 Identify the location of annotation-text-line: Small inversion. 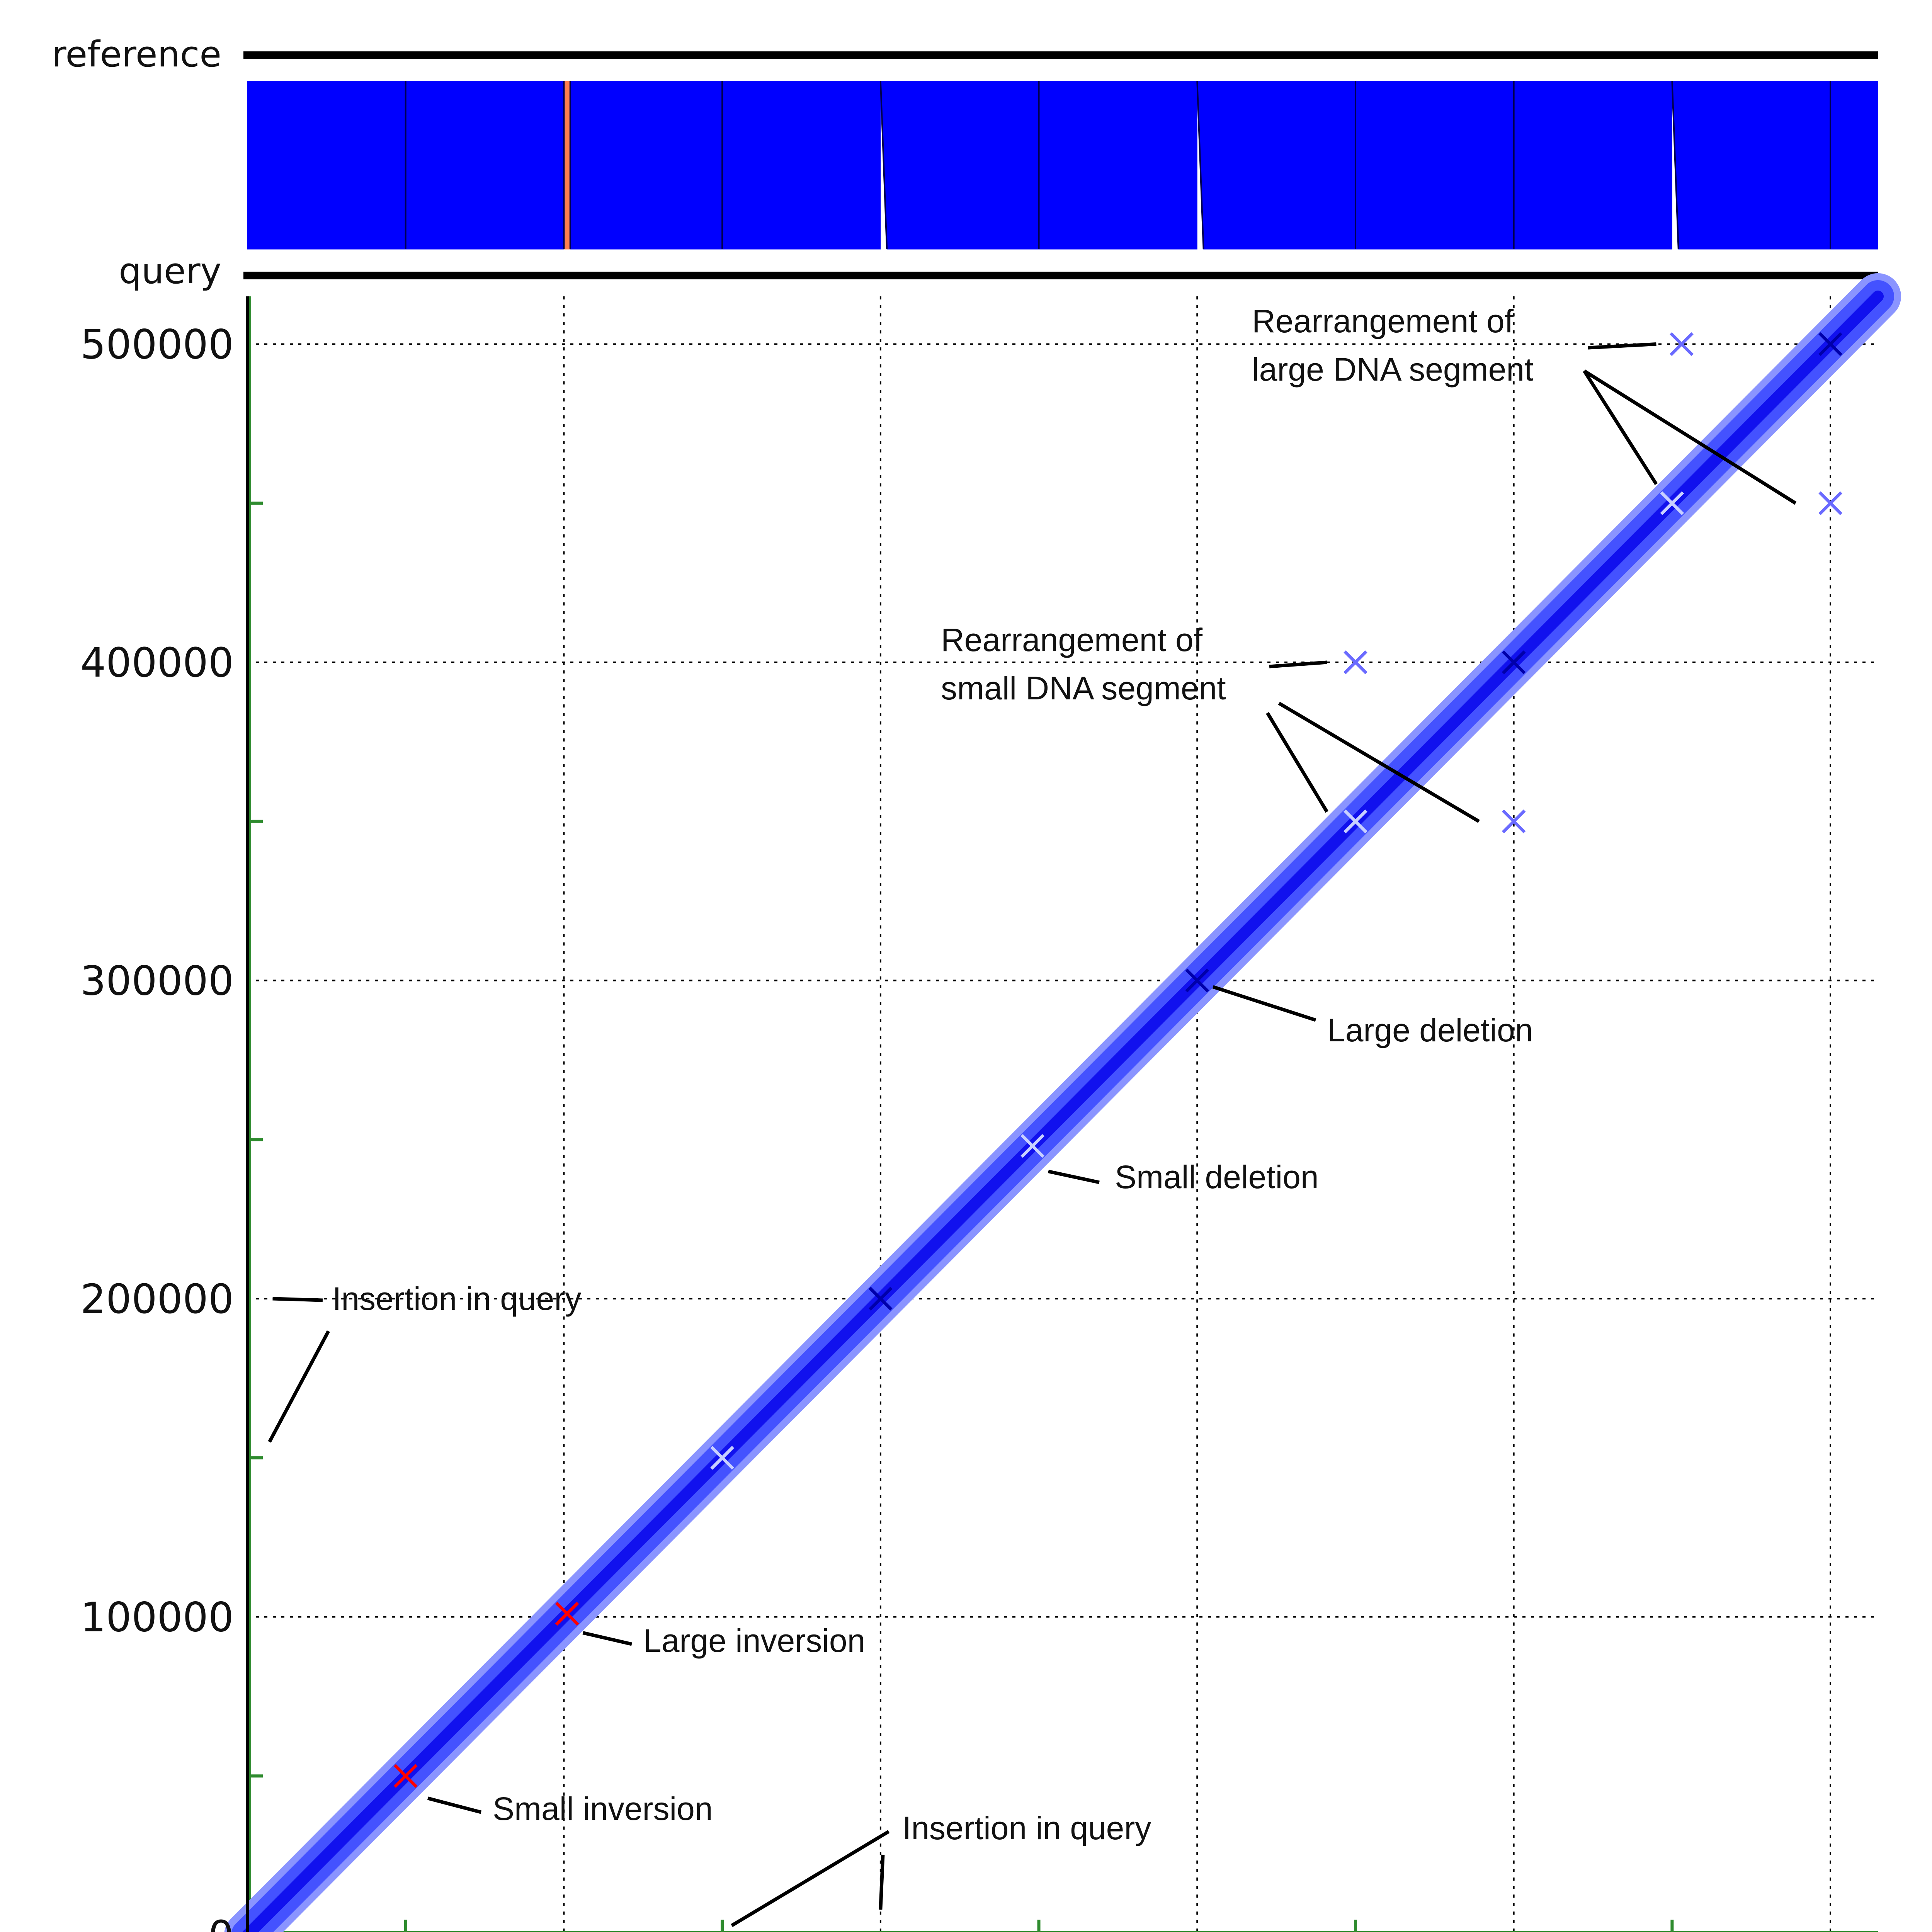
(603, 1809).